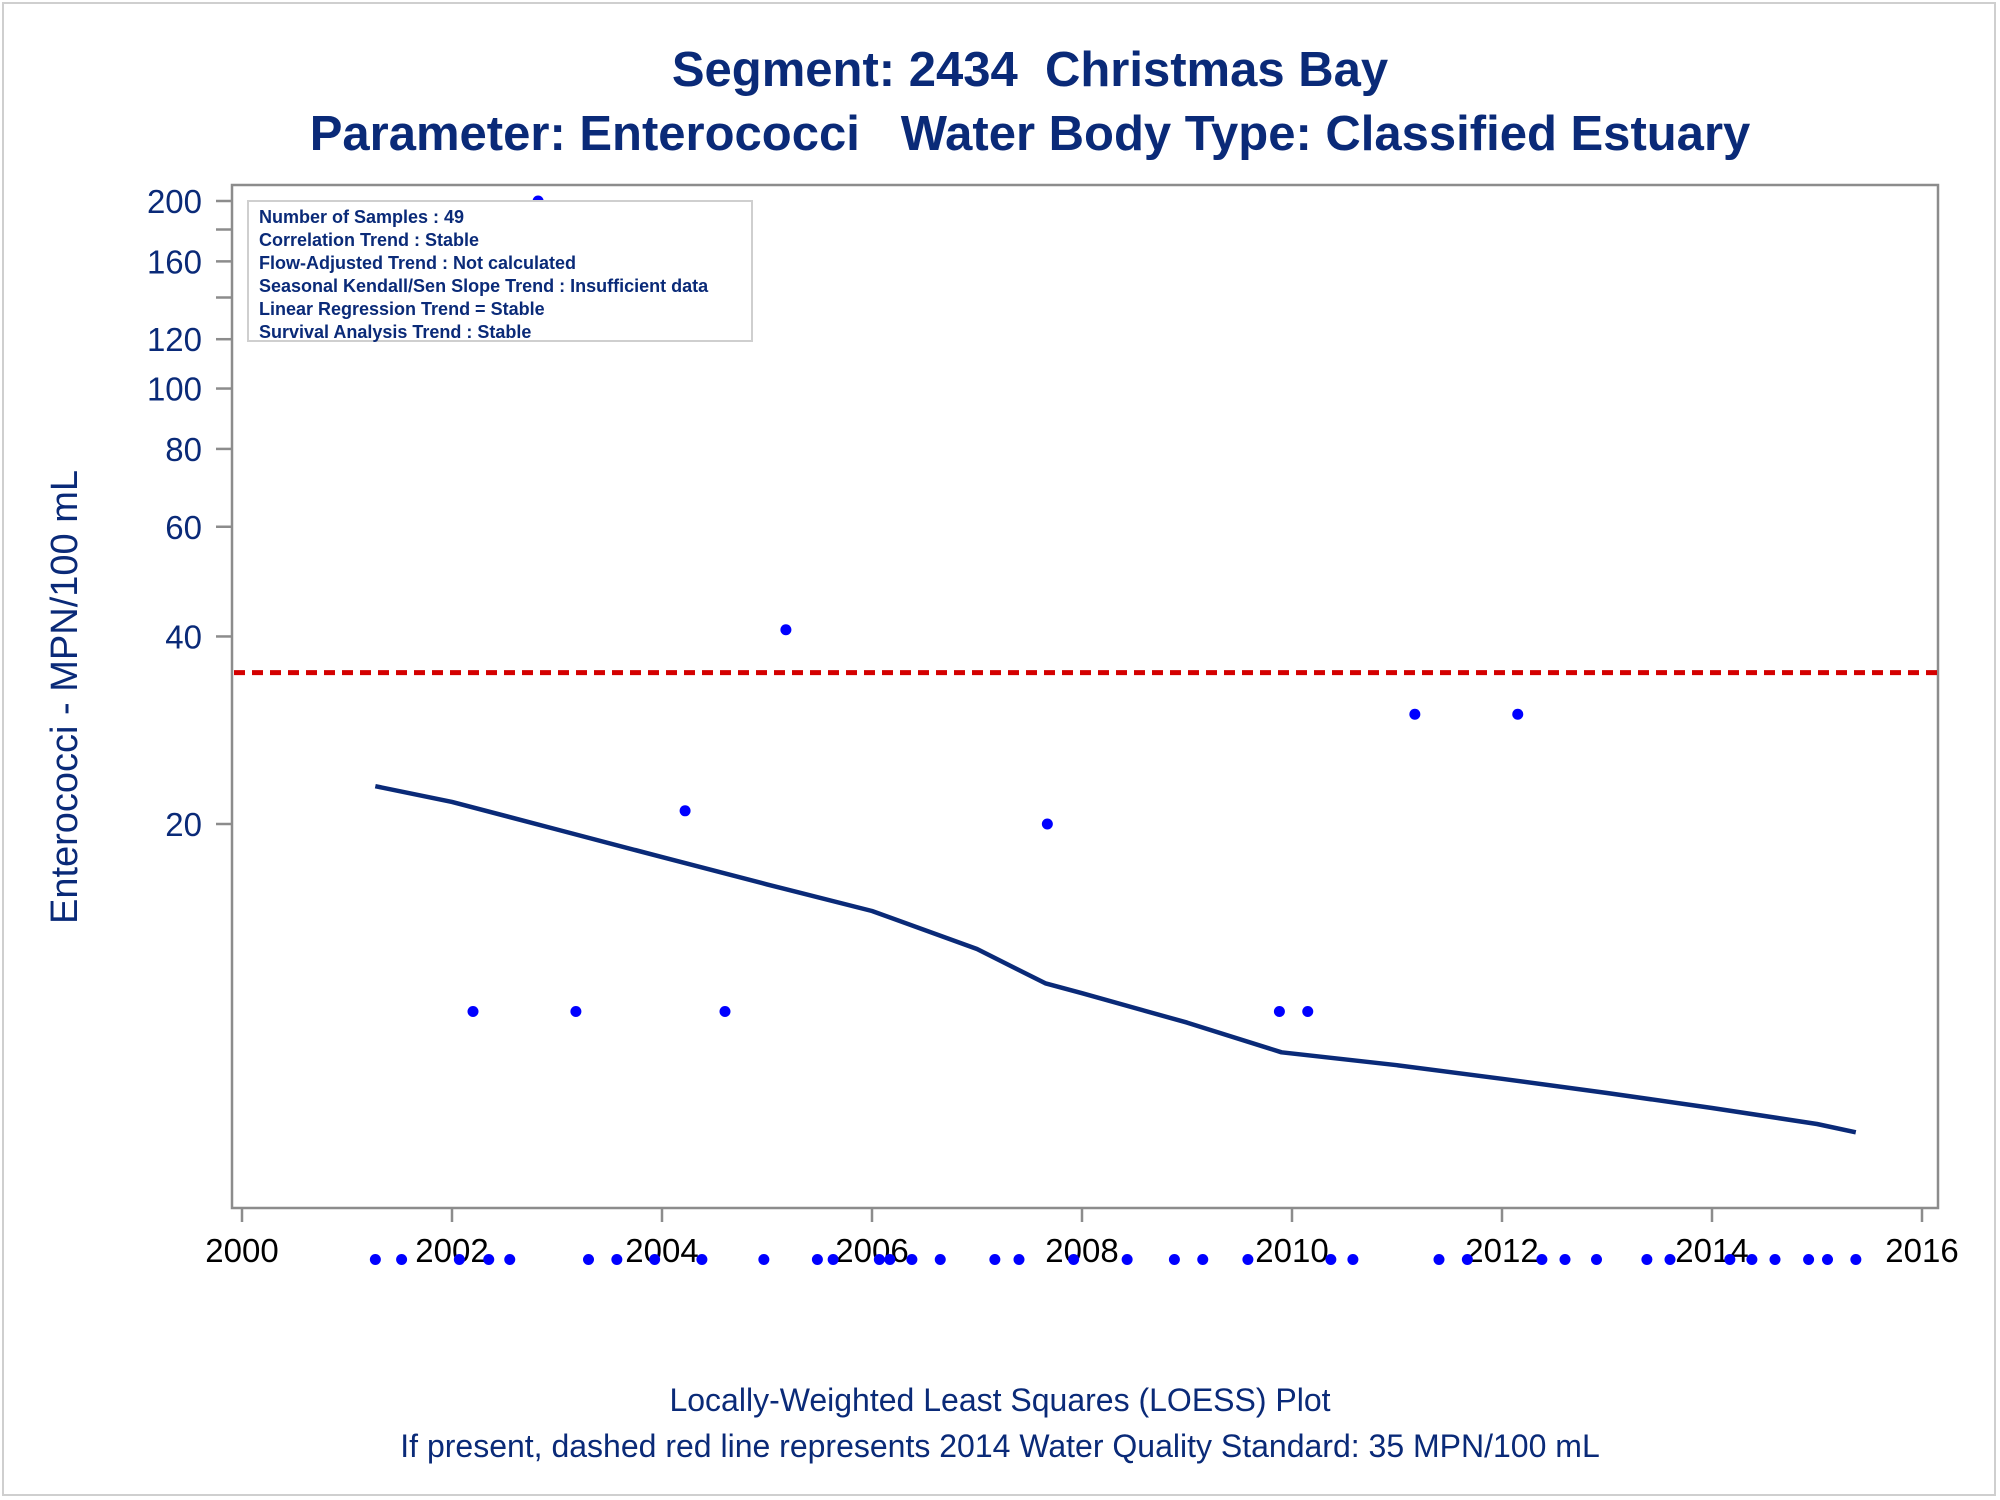 Image resolution: width=2000 pixels, height=1500 pixels. What do you see at coordinates (1030, 70) in the screenshot?
I see `chart-title: Segment: 2434 Christmas Bay` at bounding box center [1030, 70].